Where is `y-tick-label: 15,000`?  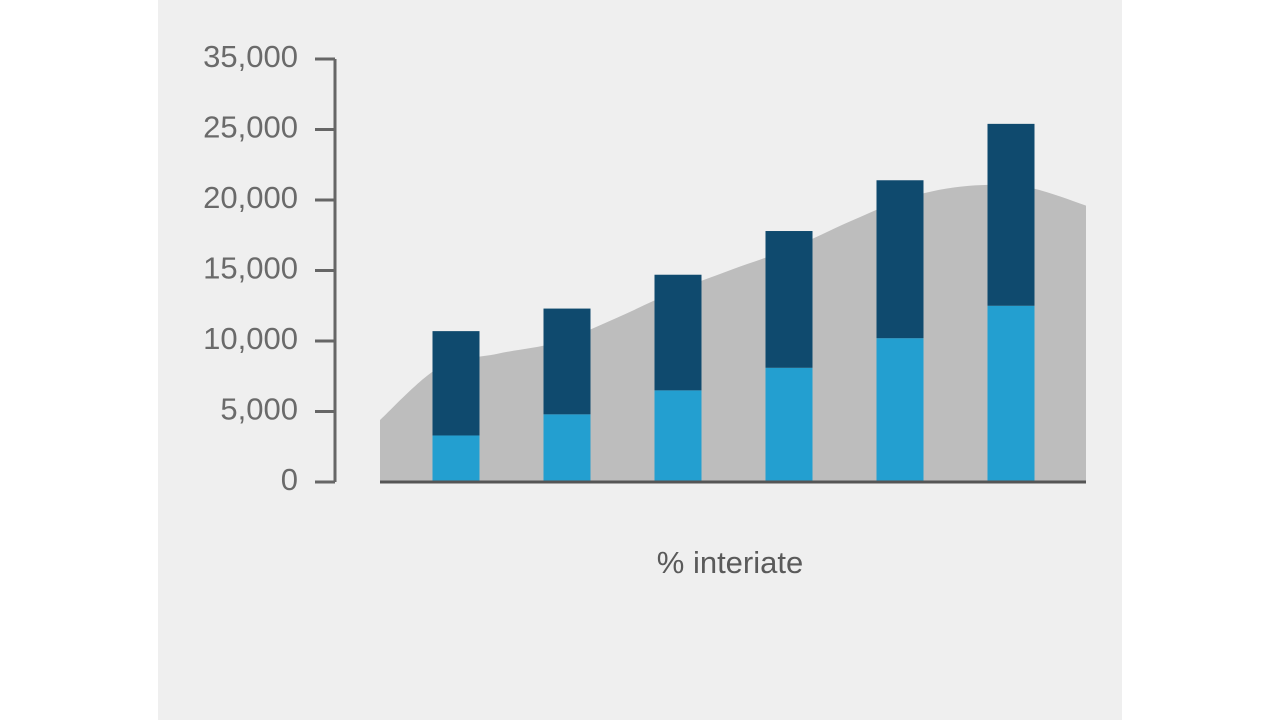
y-tick-label: 15,000 is located at coordinates (250, 268).